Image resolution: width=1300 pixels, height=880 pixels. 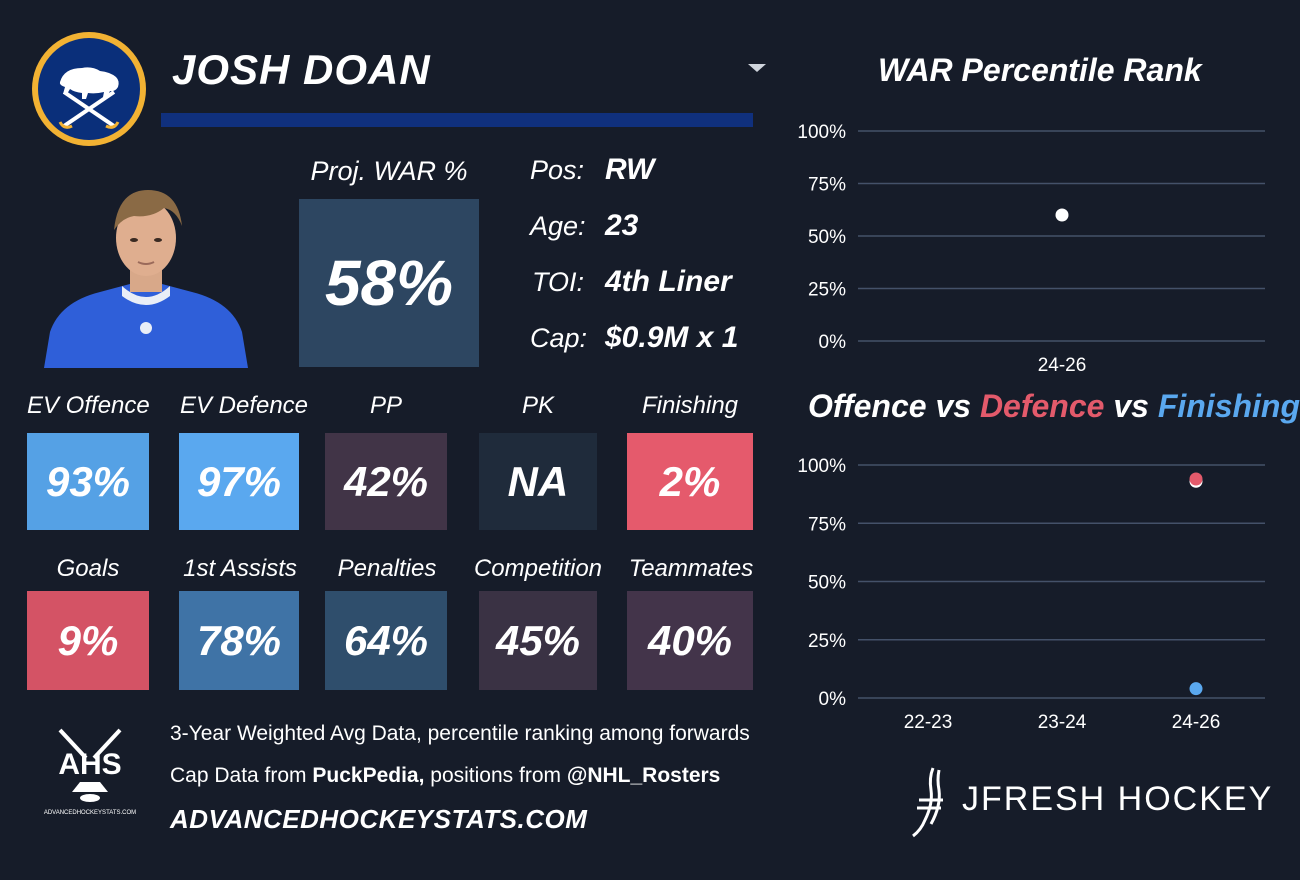 I want to click on stat-tile-pp: 42%, so click(x=386, y=481).